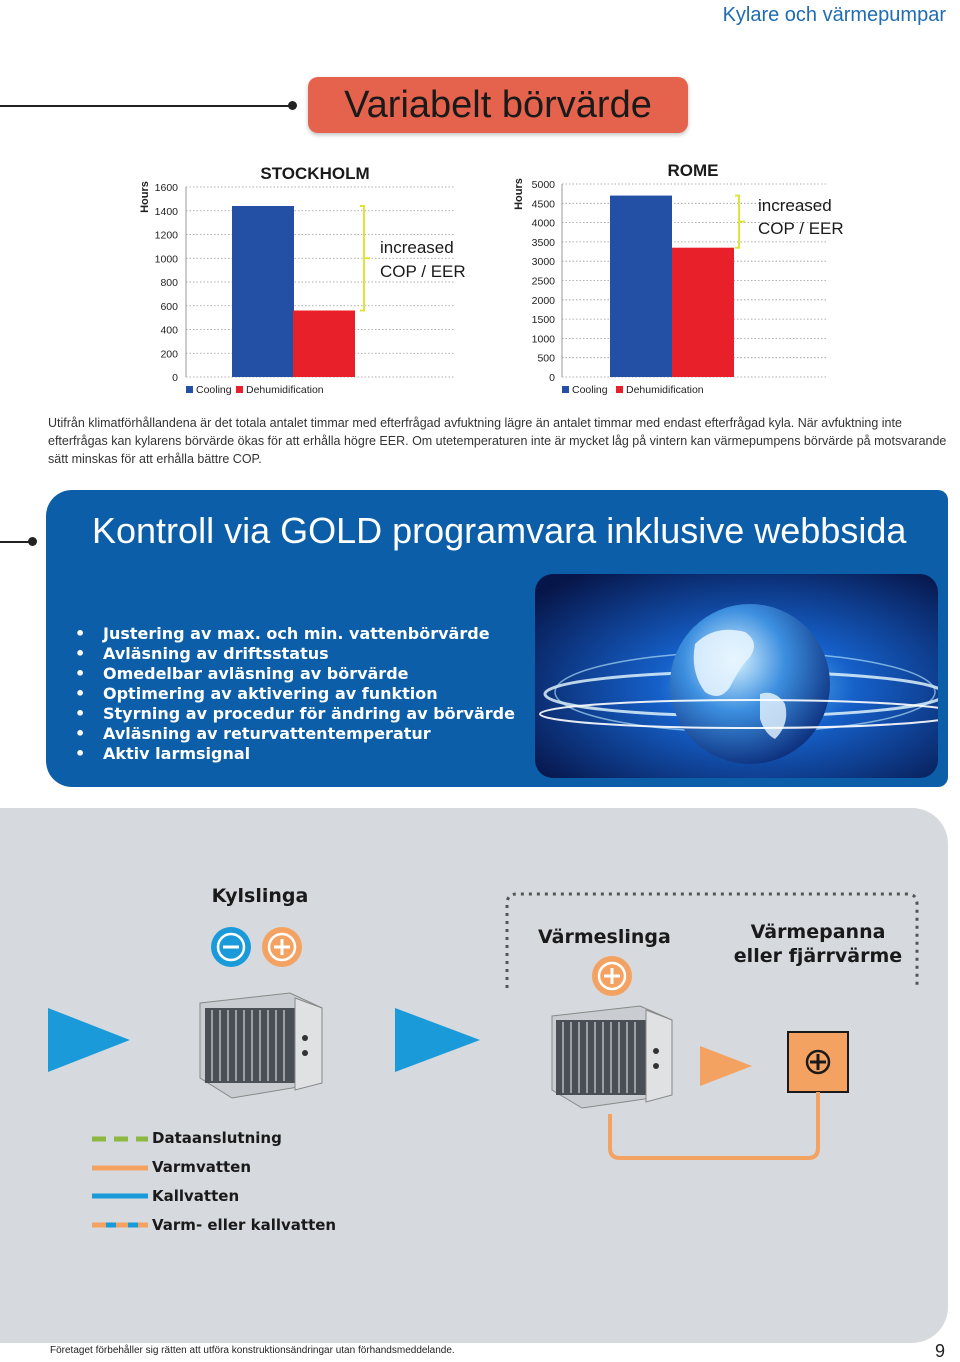 Image resolution: width=960 pixels, height=1362 pixels. What do you see at coordinates (169, 331) in the screenshot?
I see `y-tick-label: 400` at bounding box center [169, 331].